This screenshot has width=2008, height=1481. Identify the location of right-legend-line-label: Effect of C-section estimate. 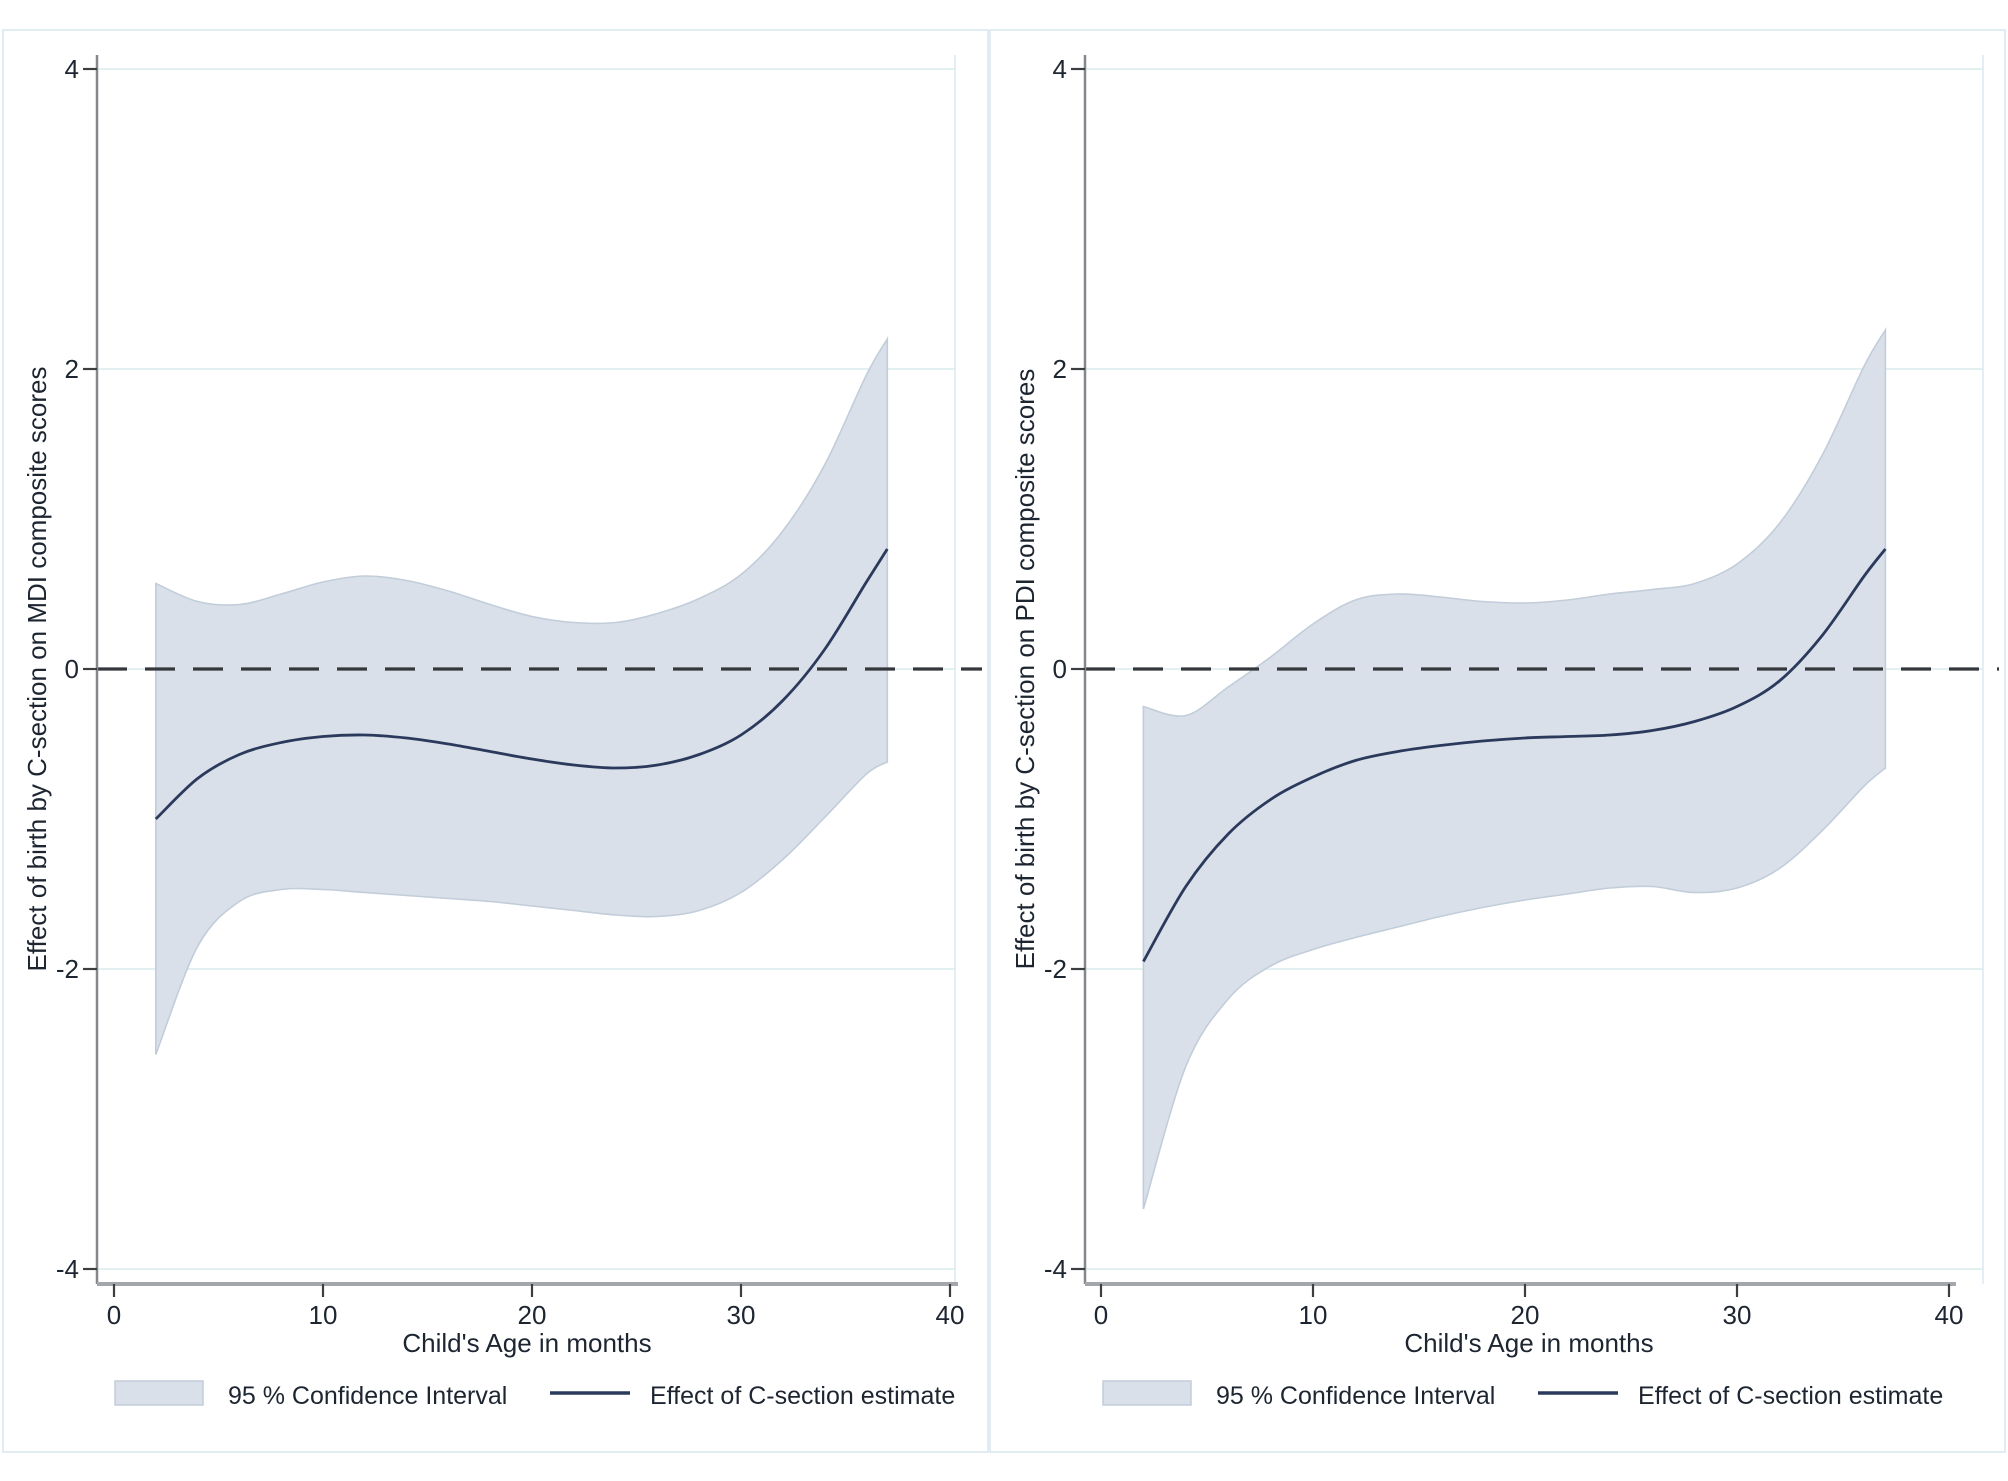
(1790, 1396).